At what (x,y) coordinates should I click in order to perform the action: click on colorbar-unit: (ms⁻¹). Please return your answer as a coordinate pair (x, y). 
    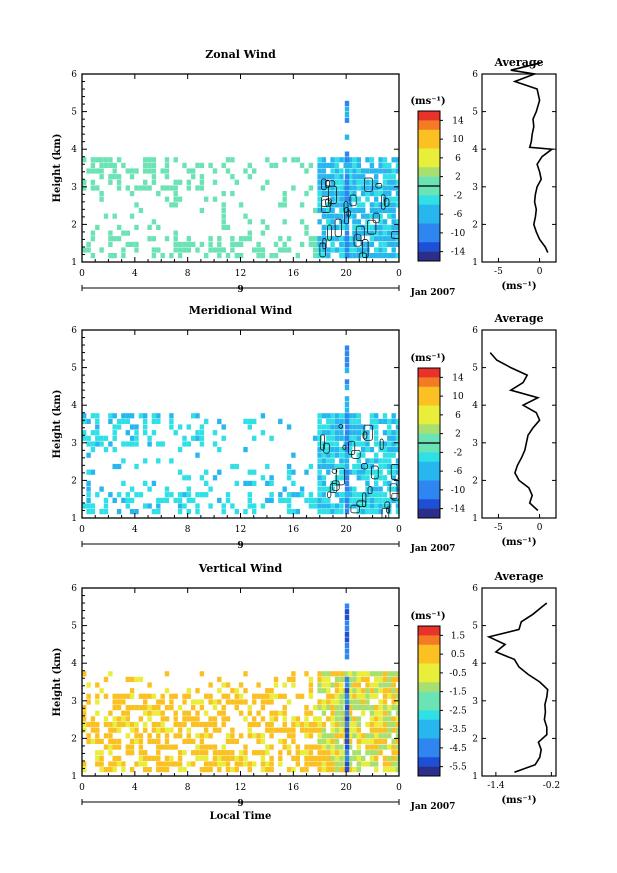
    Looking at the image, I should click on (427, 358).